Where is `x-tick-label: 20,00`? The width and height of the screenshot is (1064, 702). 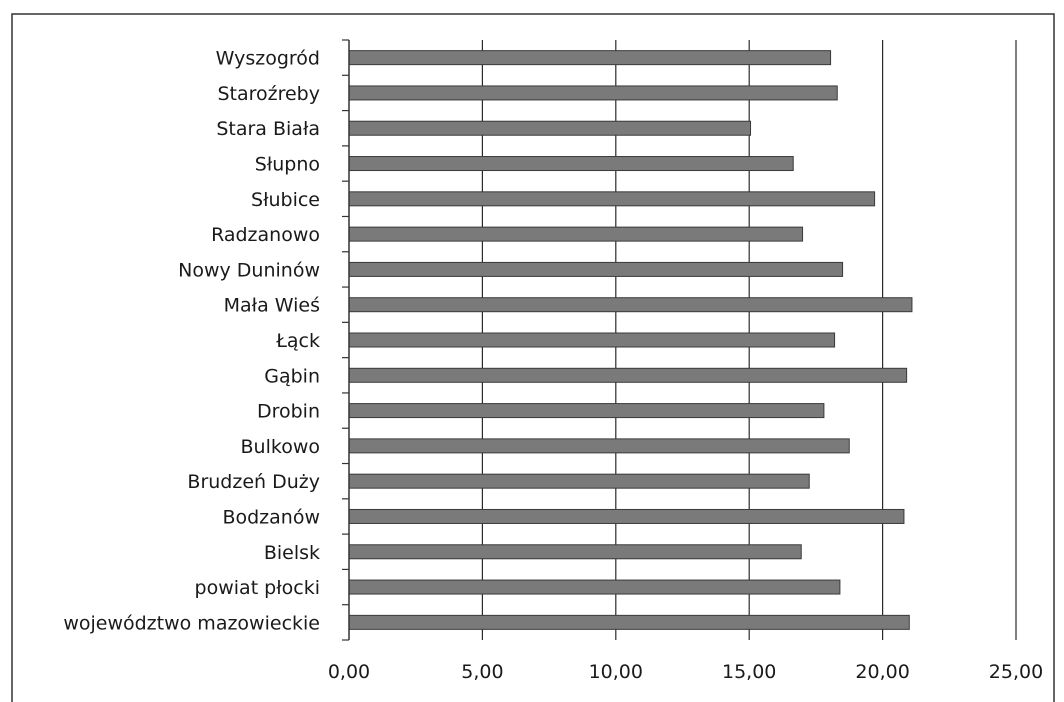
x-tick-label: 20,00 is located at coordinates (882, 672).